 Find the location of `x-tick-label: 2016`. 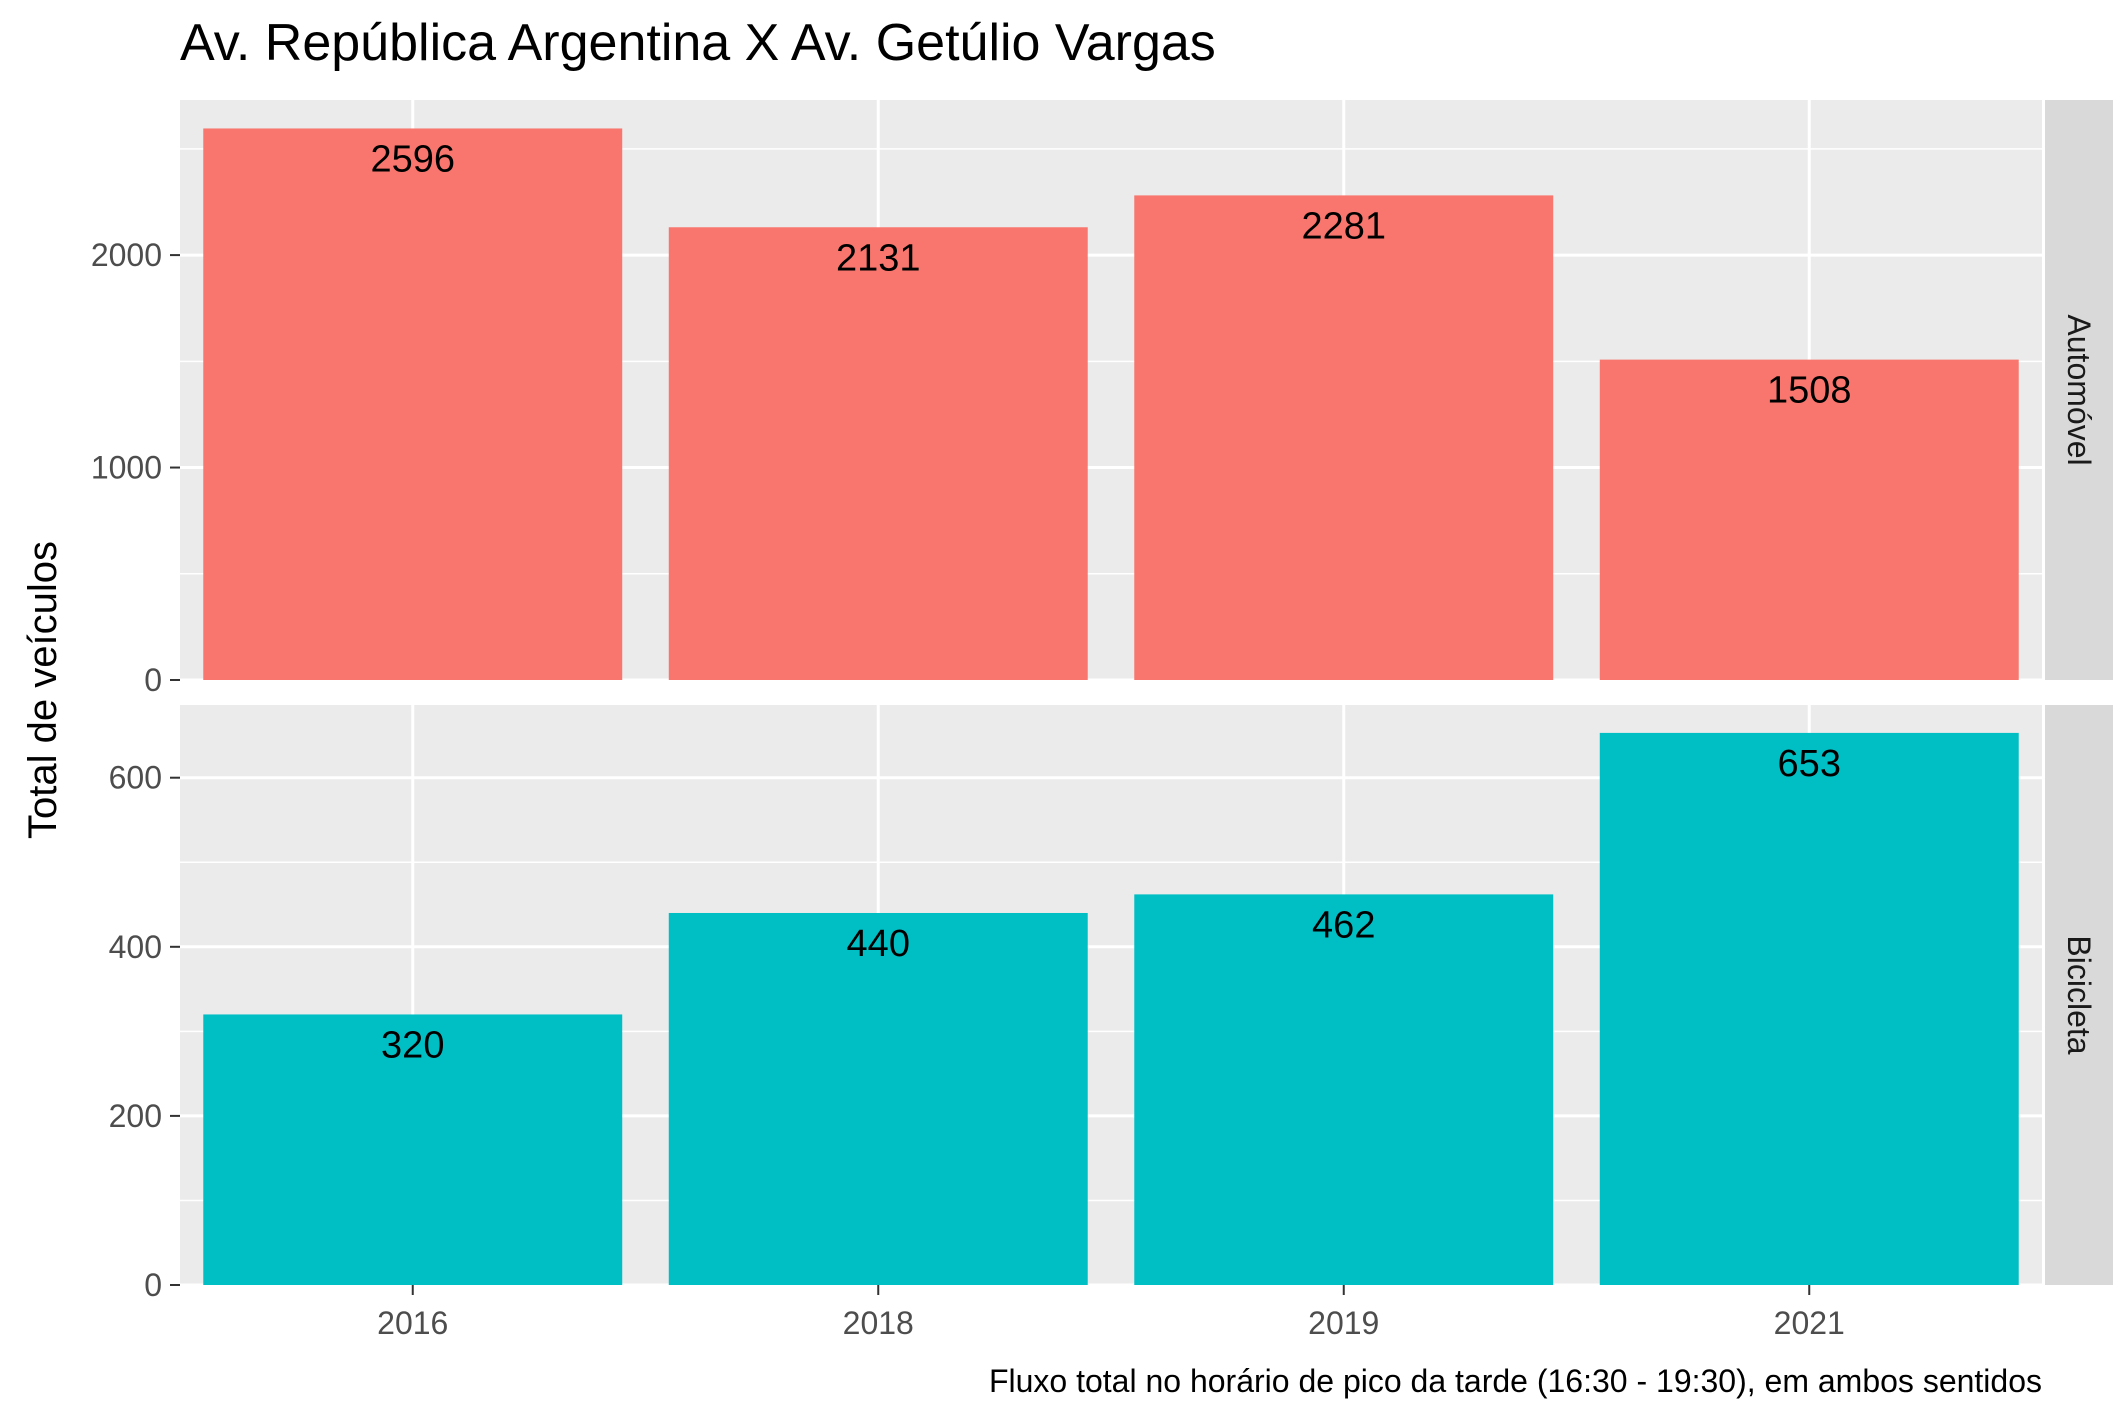

x-tick-label: 2016 is located at coordinates (412, 1323).